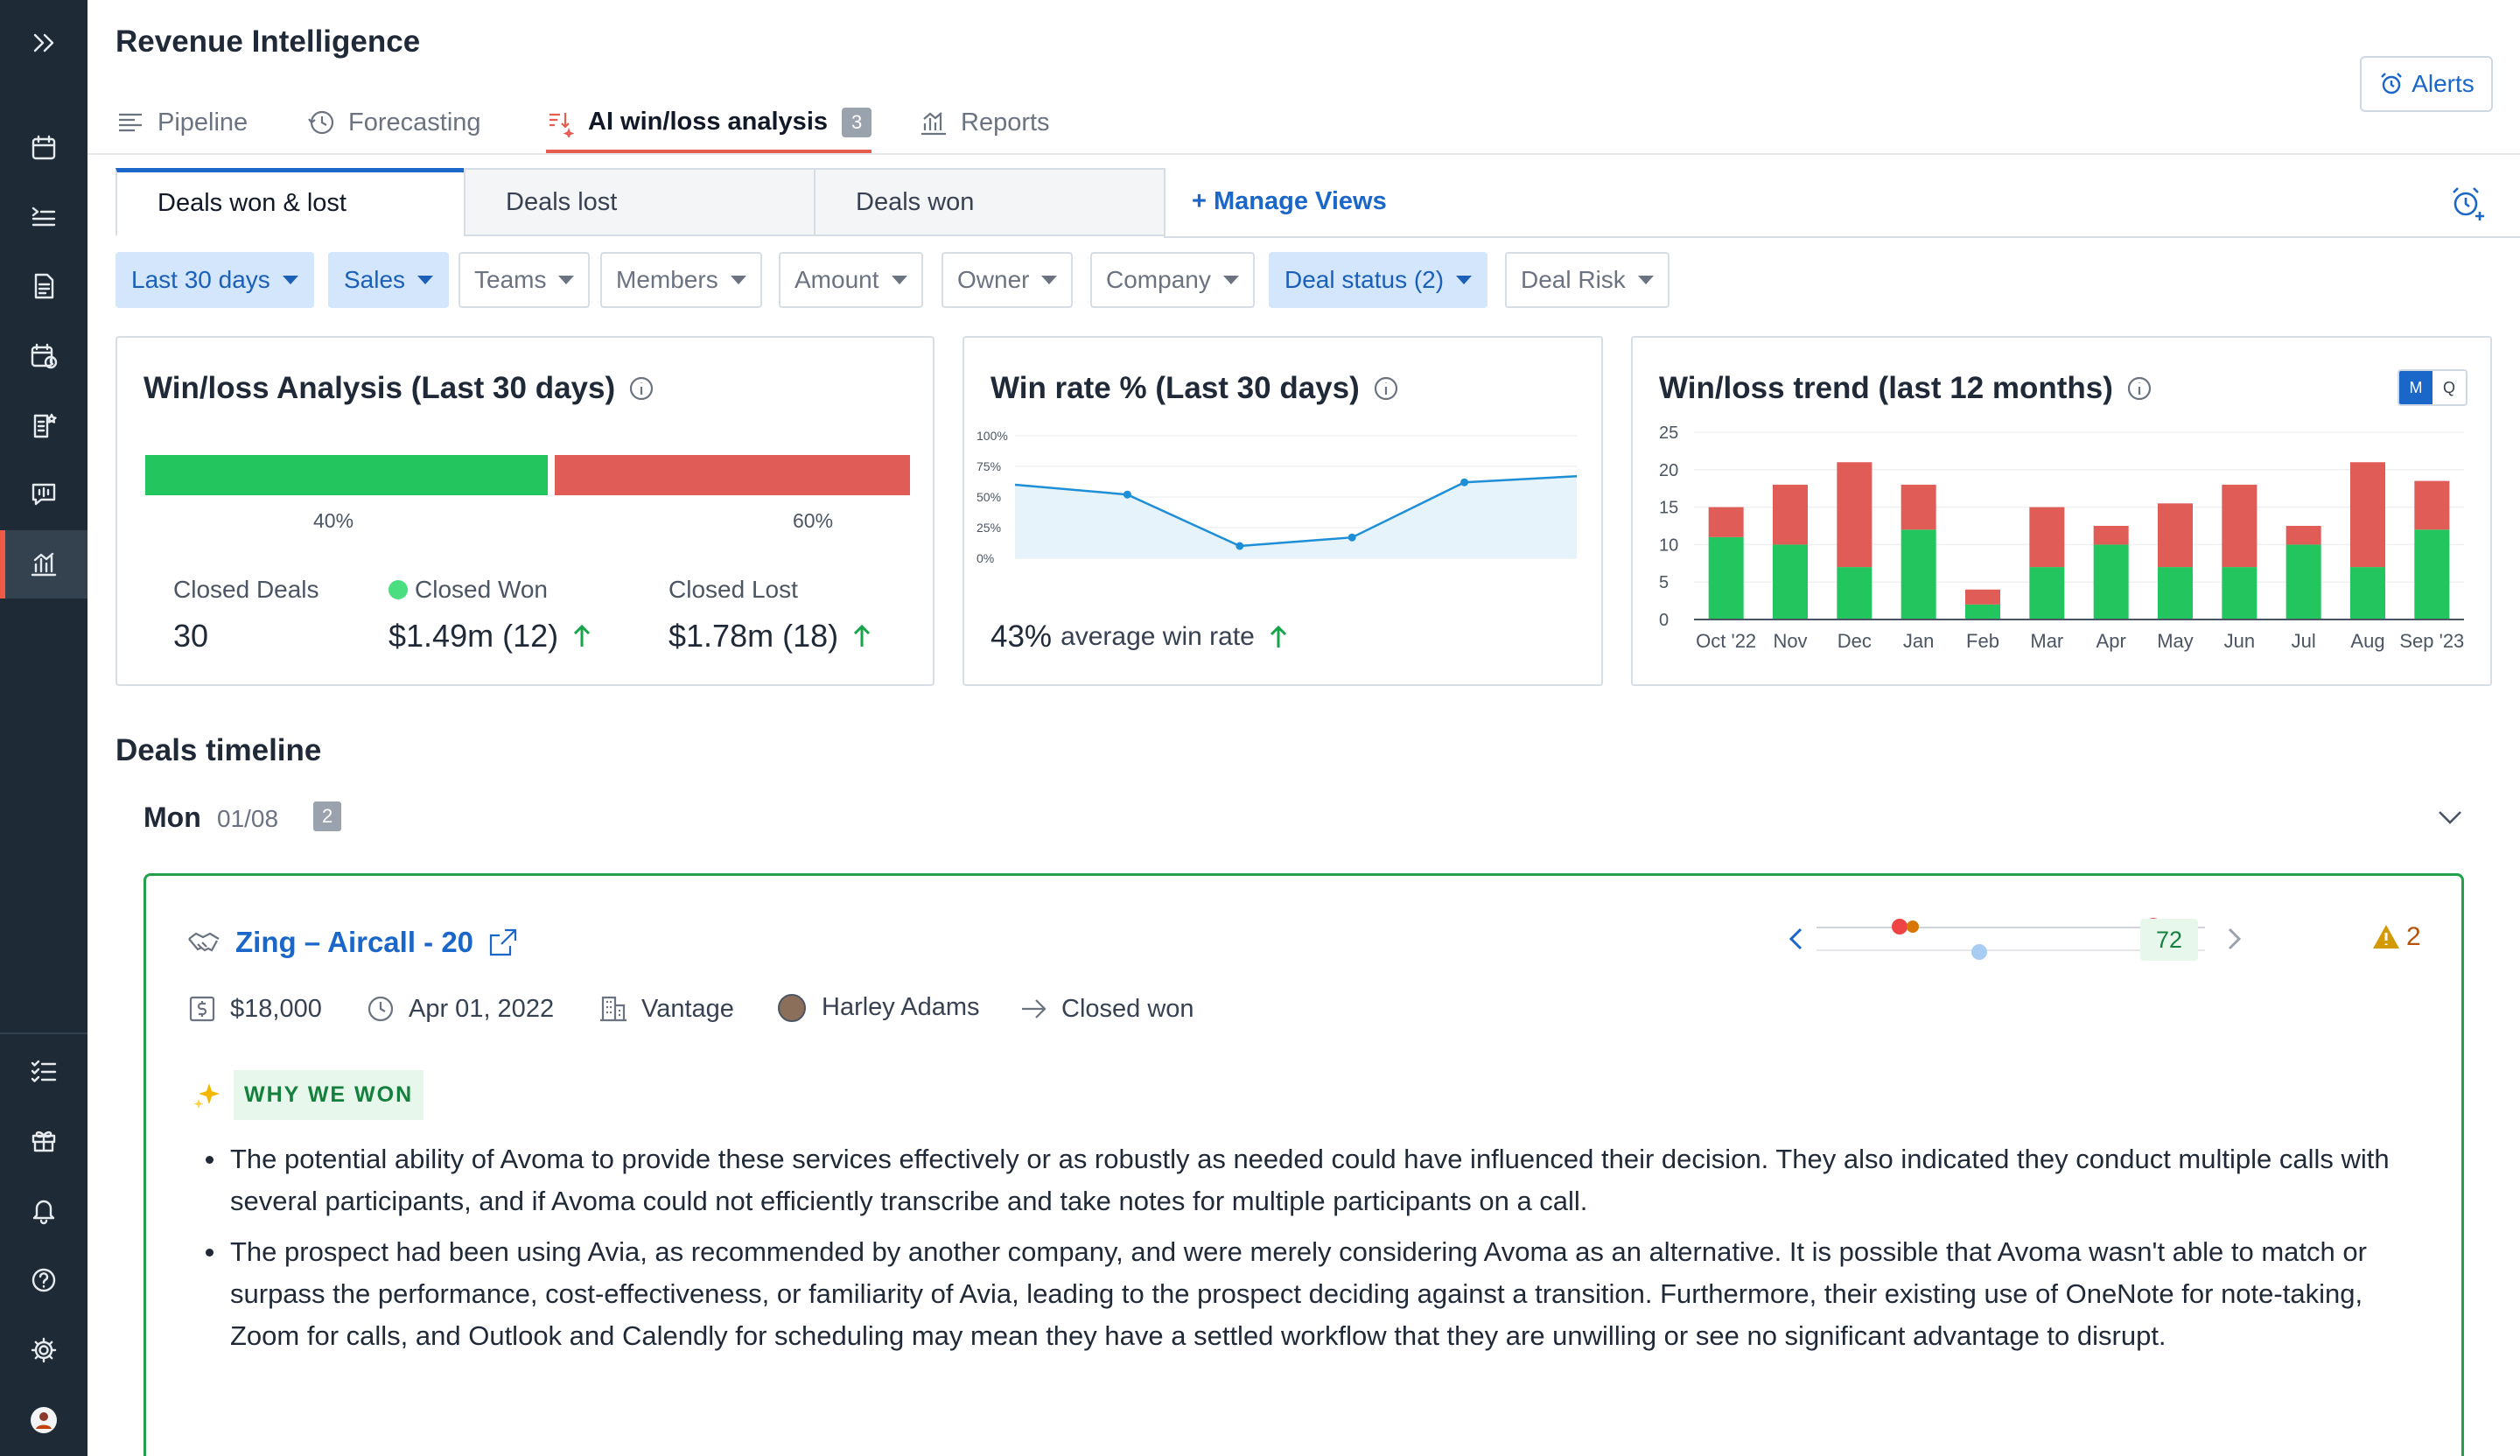 Image resolution: width=2520 pixels, height=1456 pixels. I want to click on scorecard-icon, so click(44, 426).